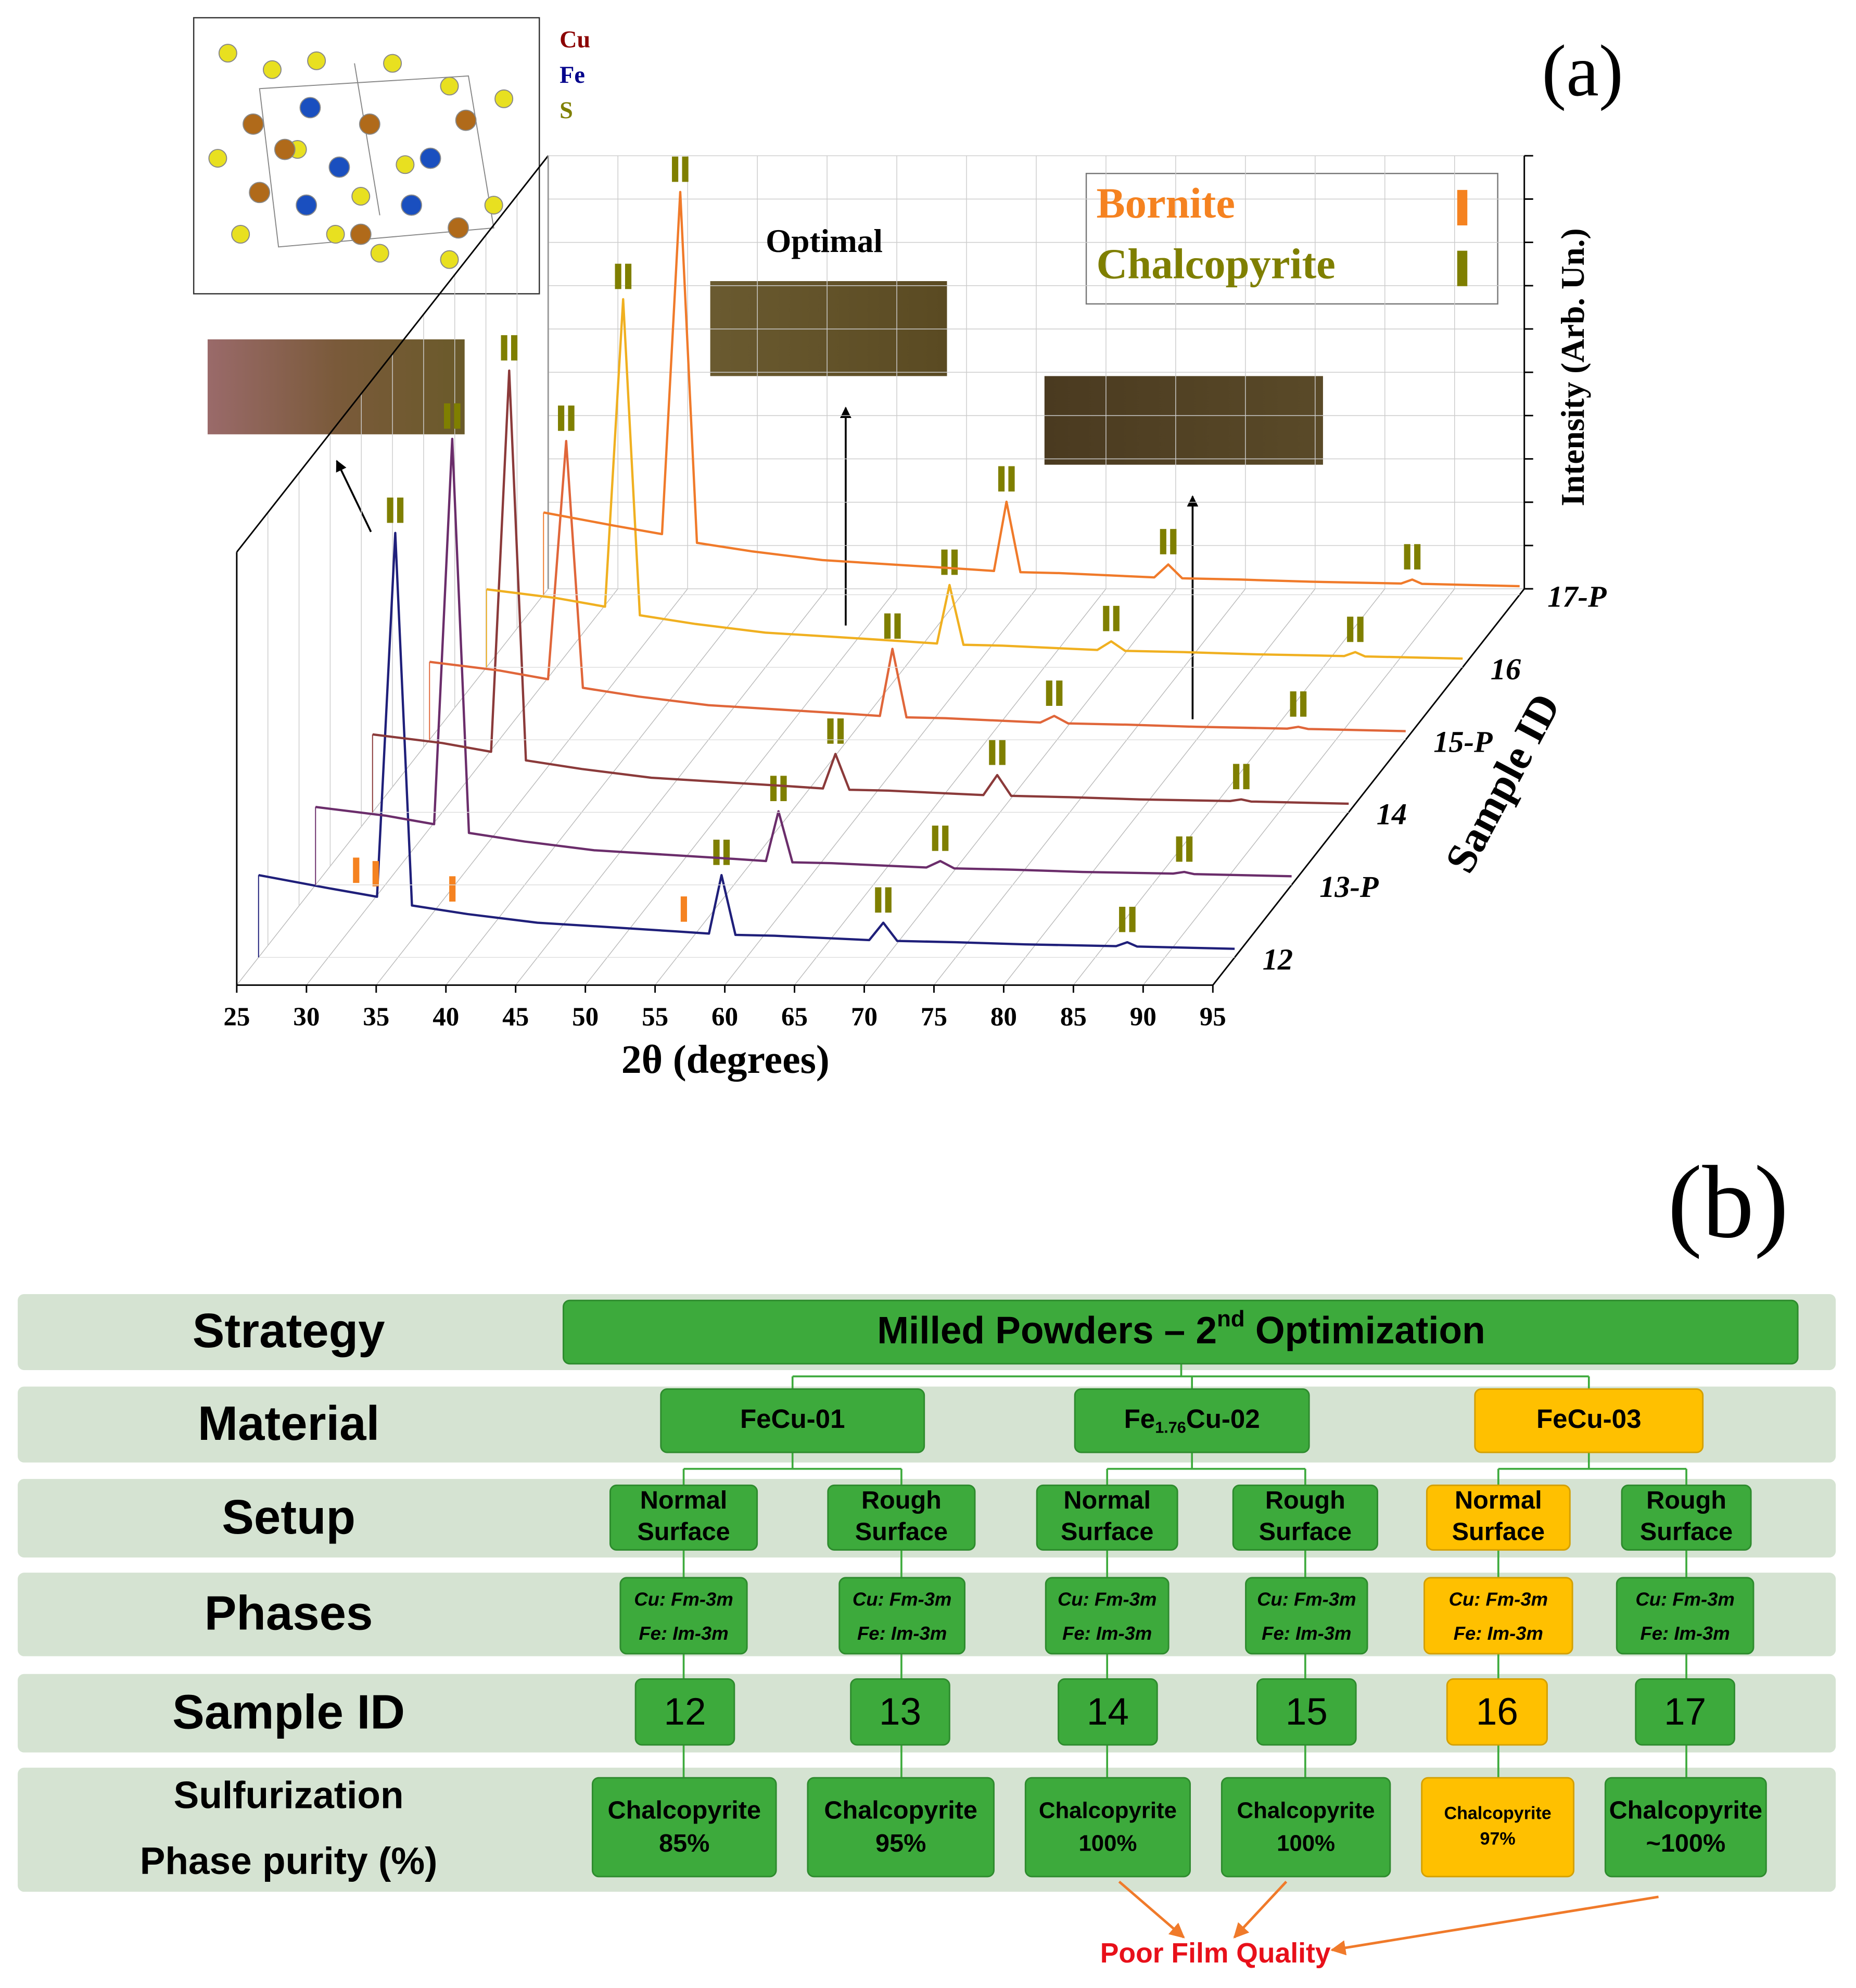 This screenshot has height=1988, width=1856. I want to click on label-part: Milled Powders – 2, so click(1047, 1331).